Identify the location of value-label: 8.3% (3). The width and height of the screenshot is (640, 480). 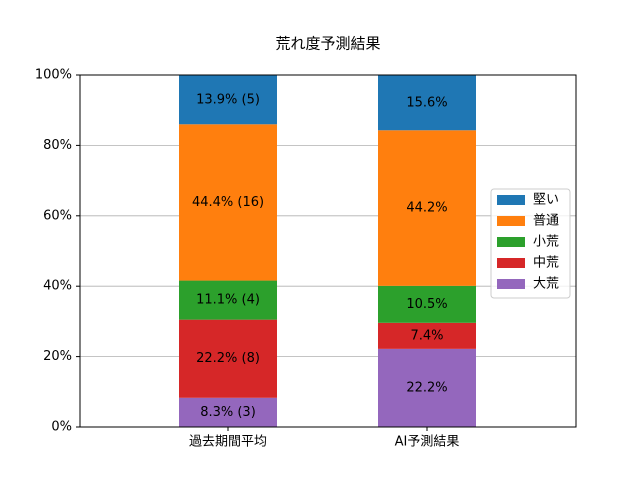
(228, 412).